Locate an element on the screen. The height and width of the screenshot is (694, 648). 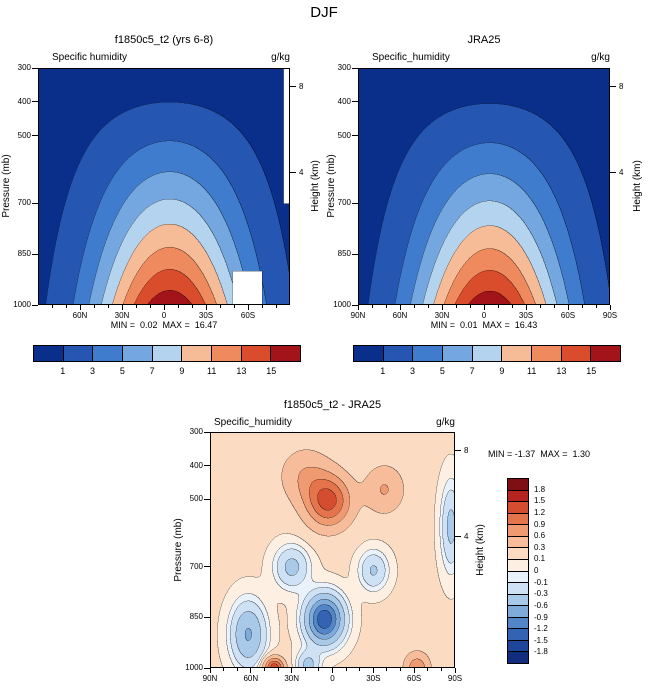
colorbar-tick-label: 13 is located at coordinates (561, 371).